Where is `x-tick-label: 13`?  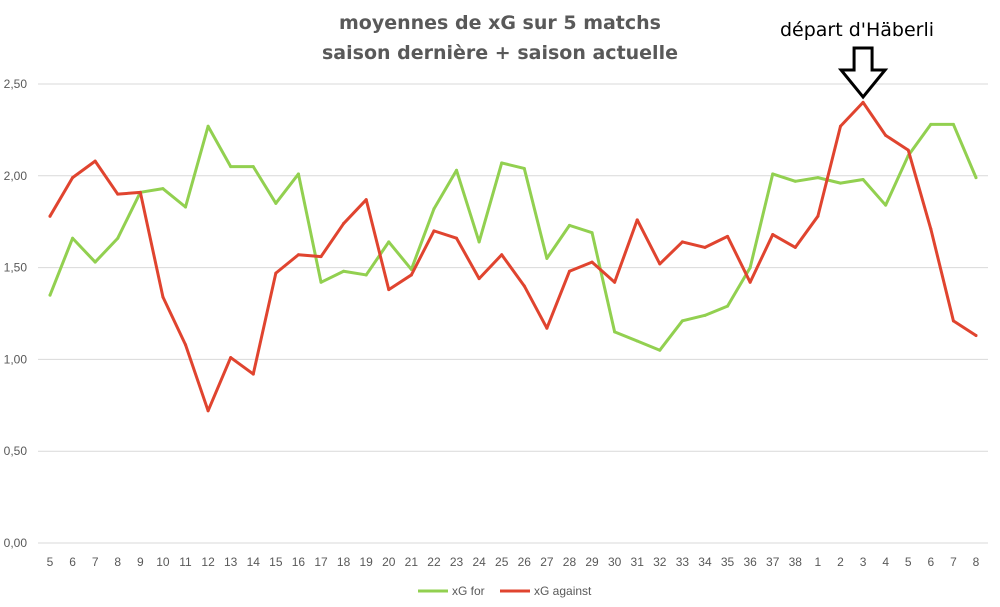
x-tick-label: 13 is located at coordinates (231, 562).